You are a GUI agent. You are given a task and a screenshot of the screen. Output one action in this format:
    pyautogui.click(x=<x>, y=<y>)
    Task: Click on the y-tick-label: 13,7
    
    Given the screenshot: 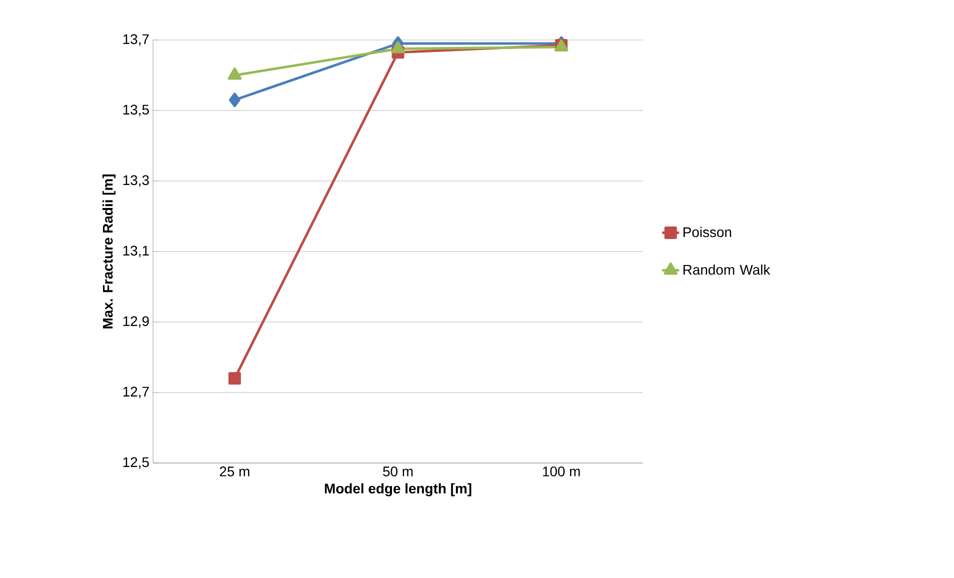 What is the action you would take?
    pyautogui.click(x=136, y=40)
    